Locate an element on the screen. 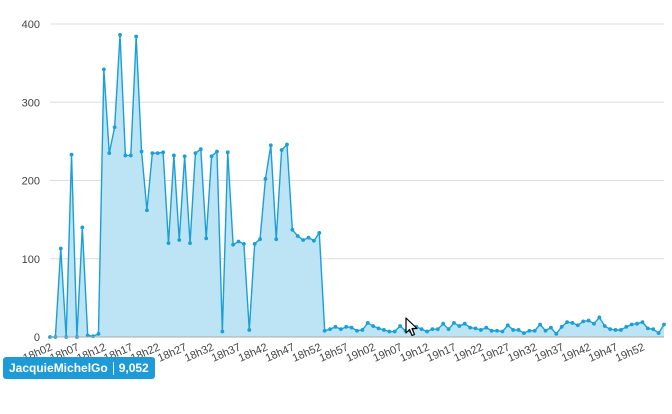  x-tick-label: 19h52 is located at coordinates (630, 352).